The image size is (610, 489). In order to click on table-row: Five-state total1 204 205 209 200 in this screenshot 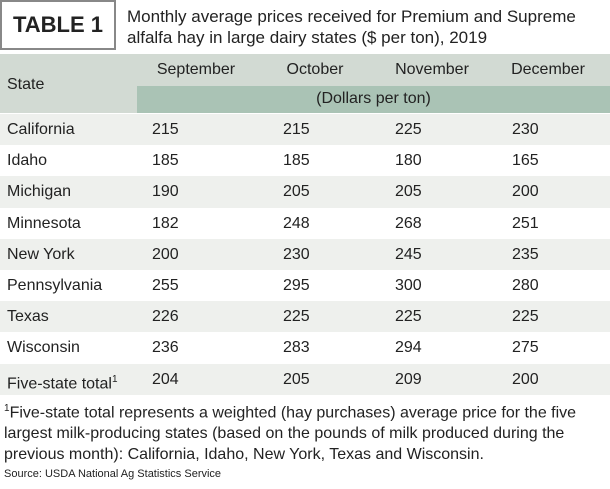, I will do `click(305, 379)`.